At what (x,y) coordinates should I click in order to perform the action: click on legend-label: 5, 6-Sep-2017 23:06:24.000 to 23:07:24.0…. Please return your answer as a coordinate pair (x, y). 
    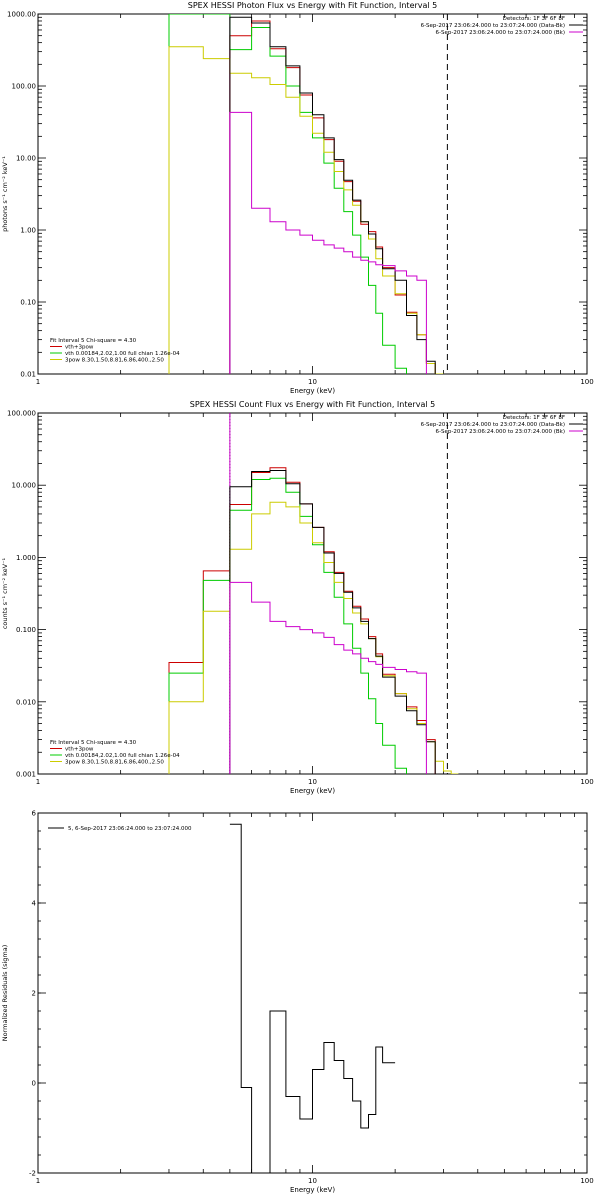
    Looking at the image, I should click on (130, 829).